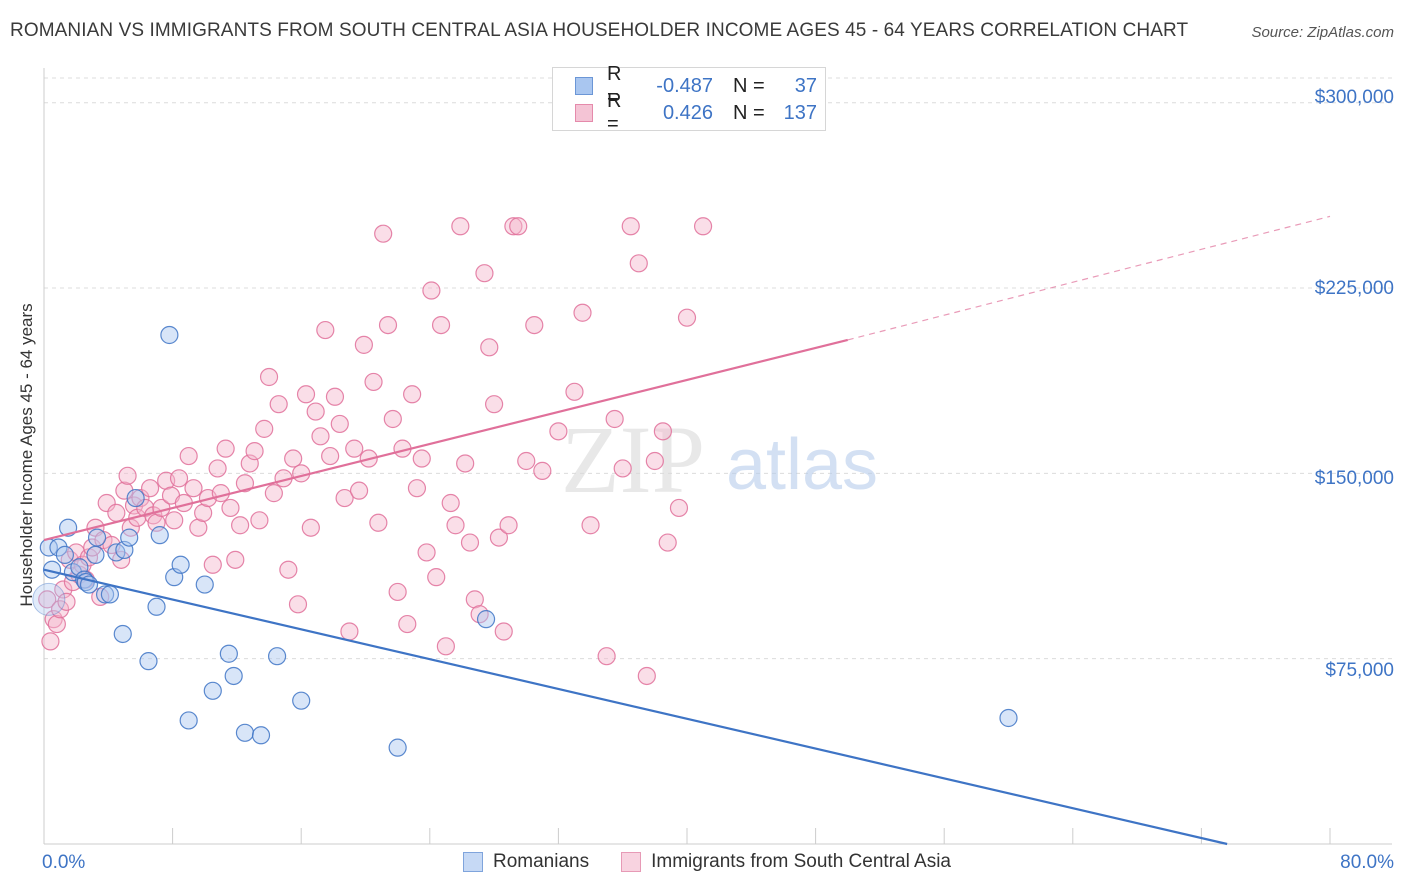 This screenshot has height=892, width=1406. I want to click on legend-item-romanians: Romanians, so click(526, 862).